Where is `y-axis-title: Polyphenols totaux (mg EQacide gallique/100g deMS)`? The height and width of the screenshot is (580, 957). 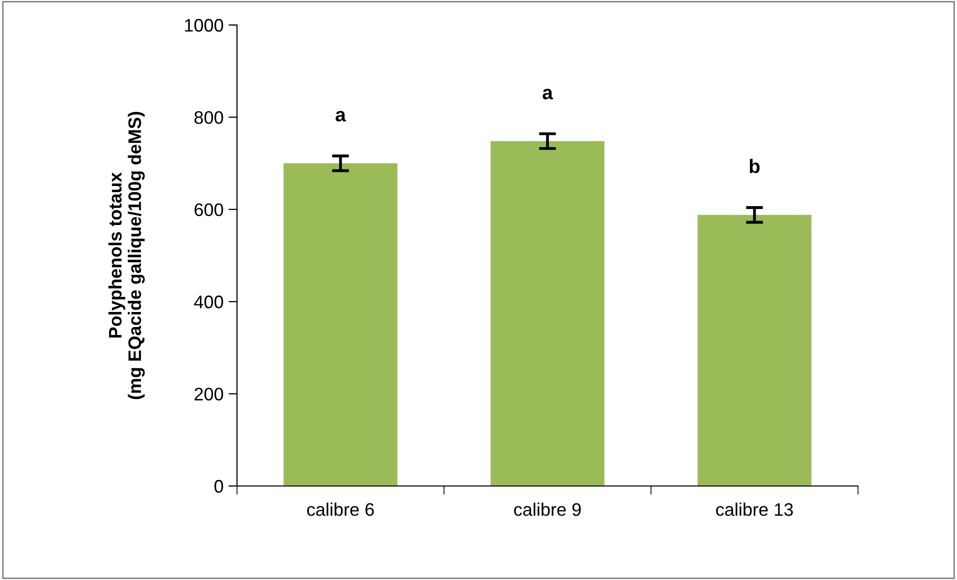
y-axis-title: Polyphenols totaux (mg EQacide gallique/100g deMS) is located at coordinates (126, 256).